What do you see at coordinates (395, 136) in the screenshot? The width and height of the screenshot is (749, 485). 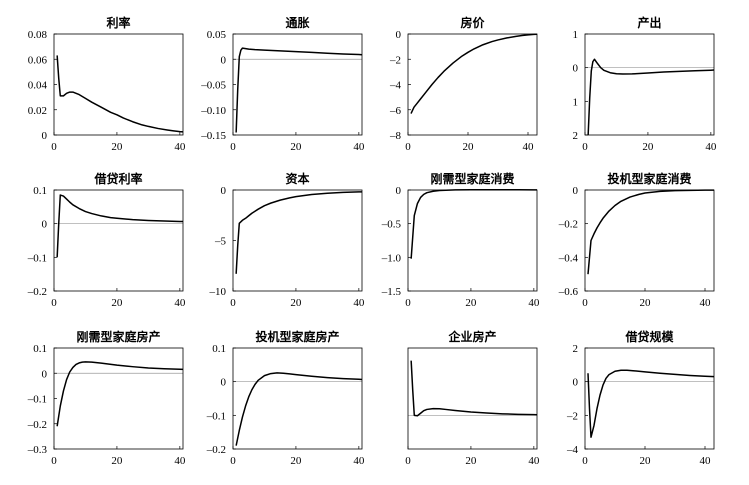 I see `y-tick-label: –8` at bounding box center [395, 136].